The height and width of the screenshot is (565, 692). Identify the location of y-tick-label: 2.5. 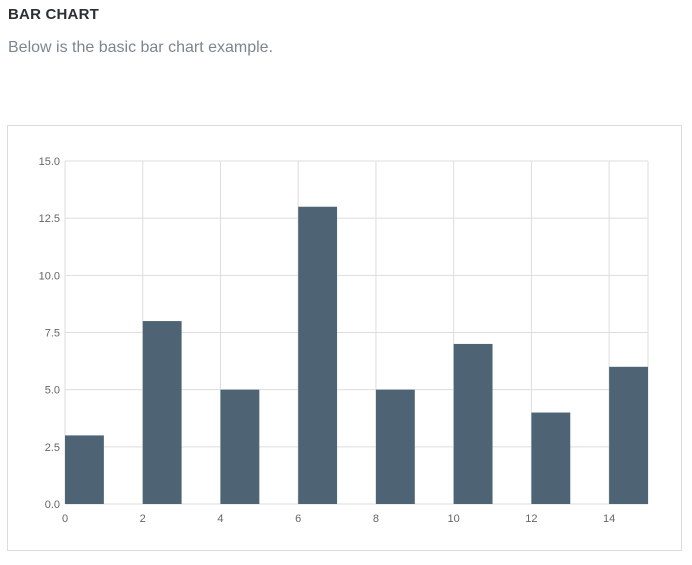
(52, 448).